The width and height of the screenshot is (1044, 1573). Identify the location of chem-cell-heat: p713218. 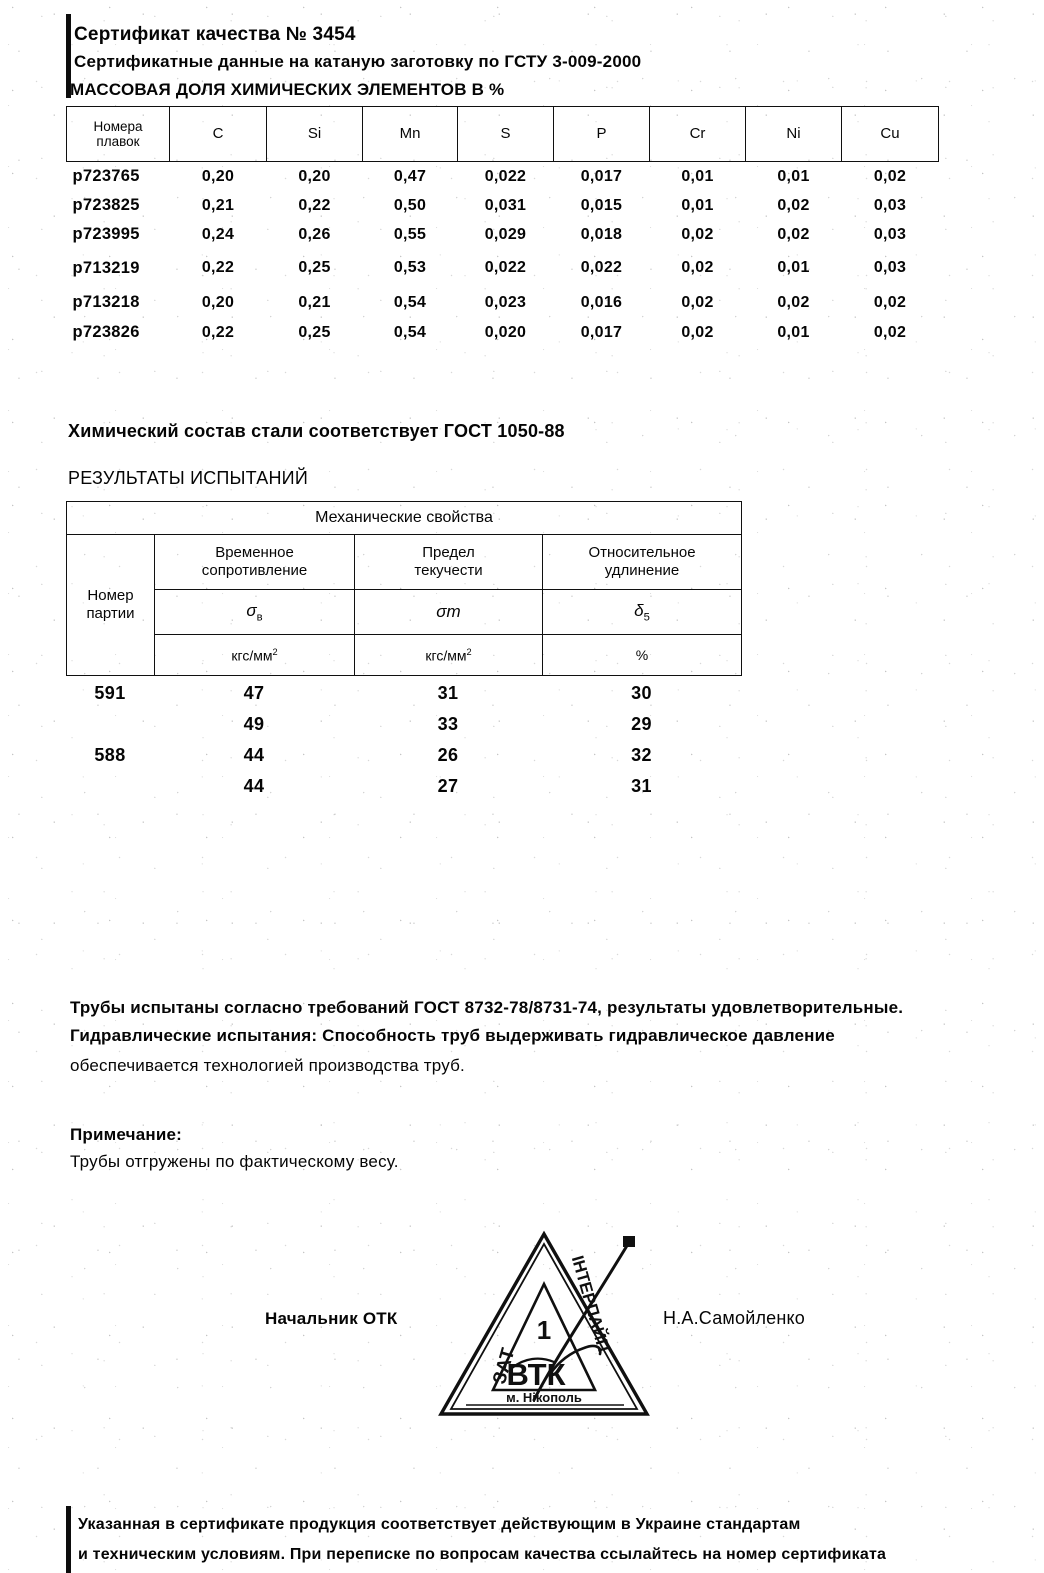
(106, 302).